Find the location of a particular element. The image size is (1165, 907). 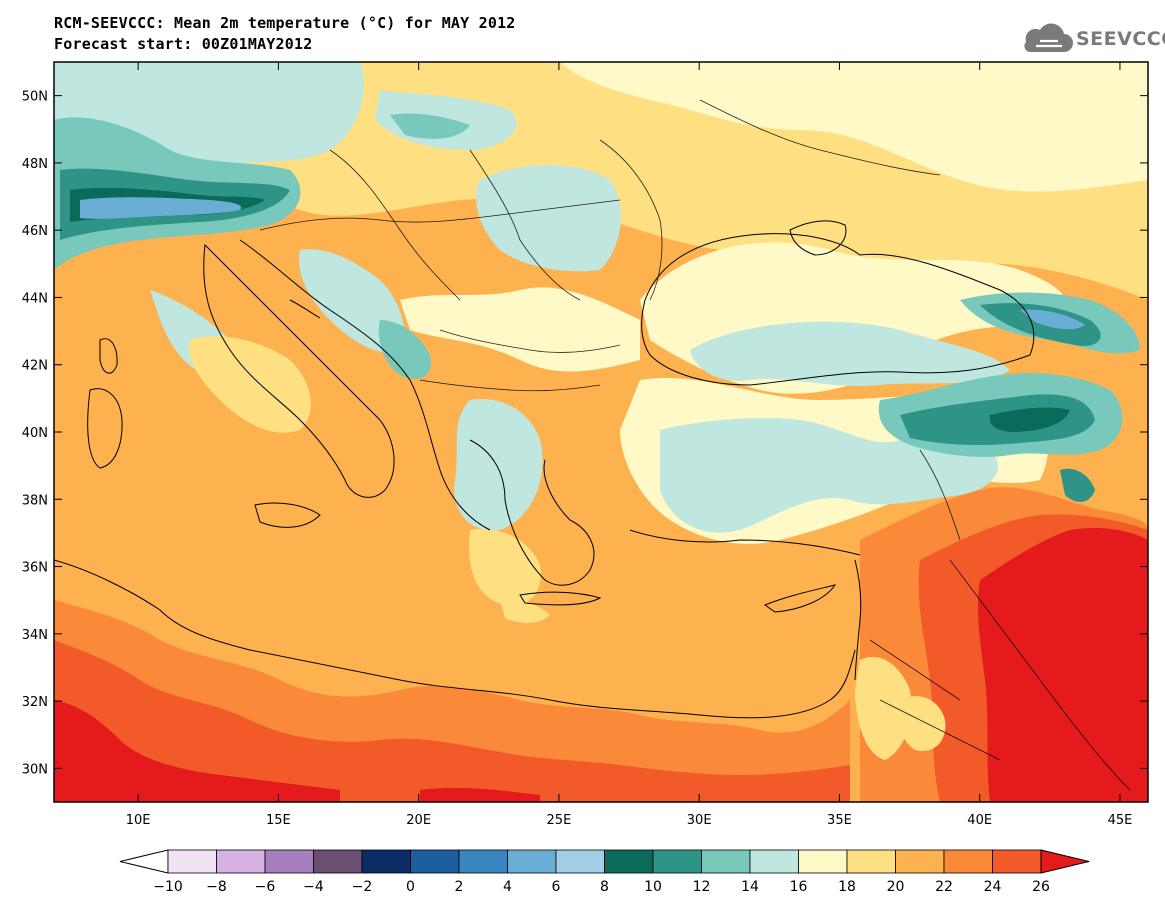

colorbar: −10 −8 −6 −4 −2 0 2 4 6 8 10 12 14 16 18 20 22 24 26 is located at coordinates (604, 872).